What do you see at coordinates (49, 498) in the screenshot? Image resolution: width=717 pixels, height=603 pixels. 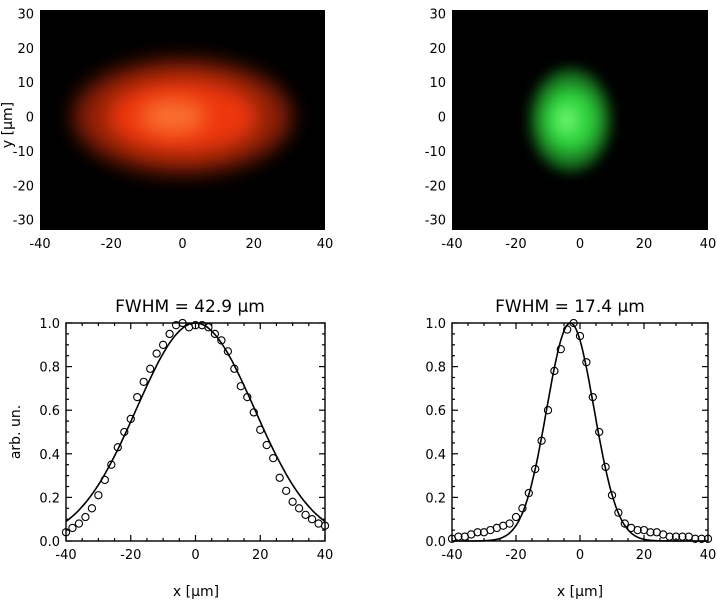 I see `y-tick-label: 0.2` at bounding box center [49, 498].